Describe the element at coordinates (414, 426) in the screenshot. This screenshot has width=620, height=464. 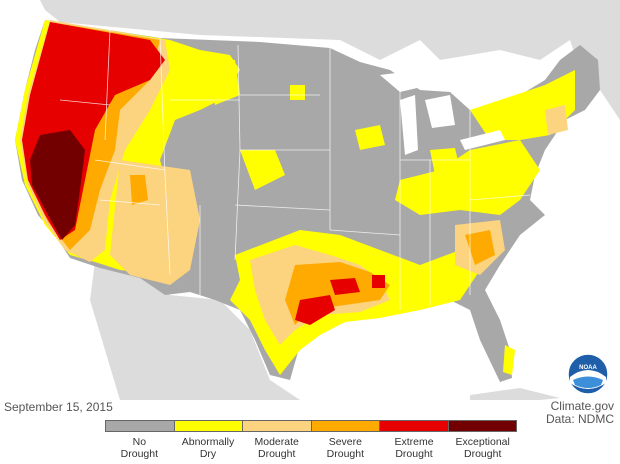
I see `legend-swatch-extreme-drought` at that location.